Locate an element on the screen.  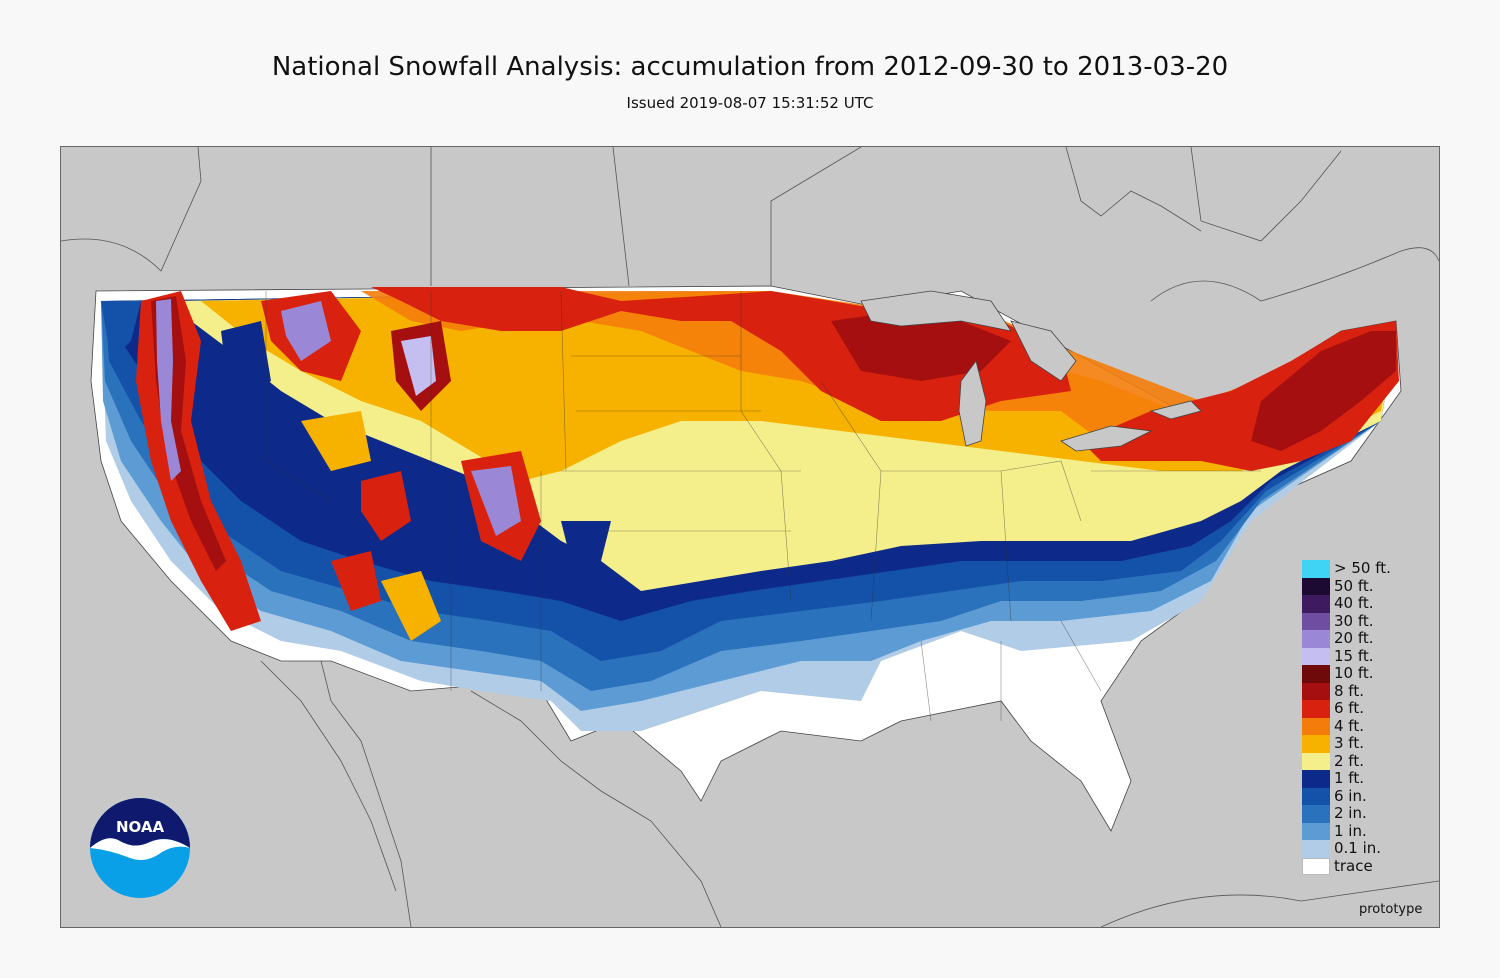
legend-item: 40 ft. is located at coordinates (1362, 604).